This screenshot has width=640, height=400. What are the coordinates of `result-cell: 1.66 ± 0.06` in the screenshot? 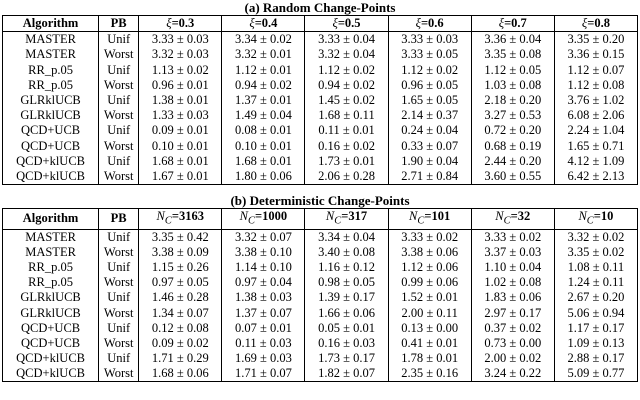 It's located at (346, 313).